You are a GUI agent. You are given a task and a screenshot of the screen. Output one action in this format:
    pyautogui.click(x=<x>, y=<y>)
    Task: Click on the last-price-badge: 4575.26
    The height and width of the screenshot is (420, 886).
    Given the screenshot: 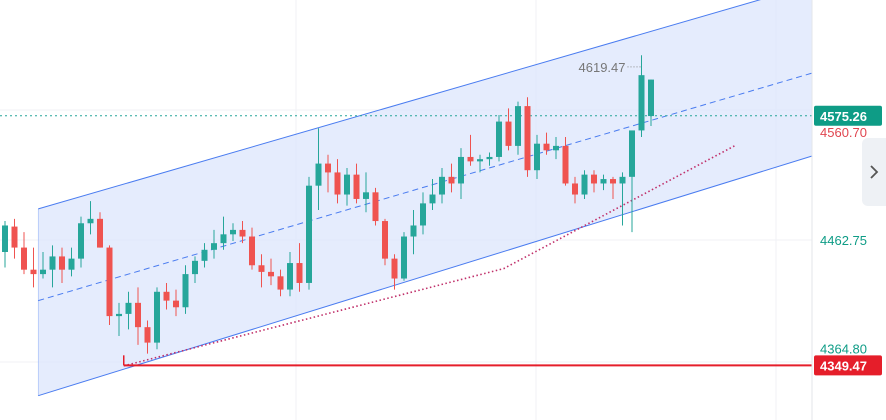 What is the action you would take?
    pyautogui.click(x=848, y=115)
    